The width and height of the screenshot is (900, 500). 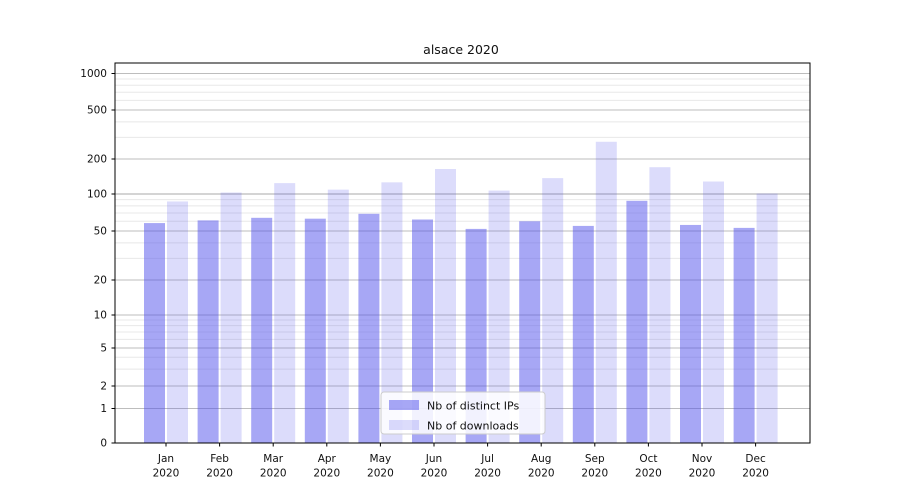 What do you see at coordinates (285, 313) in the screenshot?
I see `bar-nb-of-downloads-mar-2020` at bounding box center [285, 313].